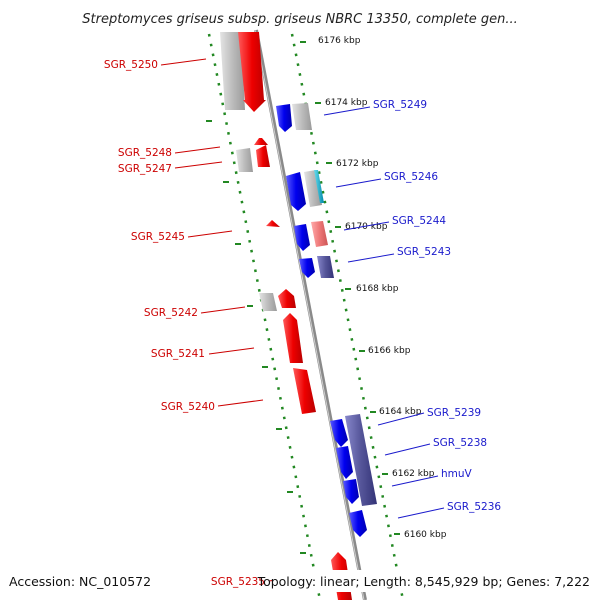 This screenshot has width=600, height=600. What do you see at coordinates (384, 312) in the screenshot?
I see `right-leader-lines` at bounding box center [384, 312].